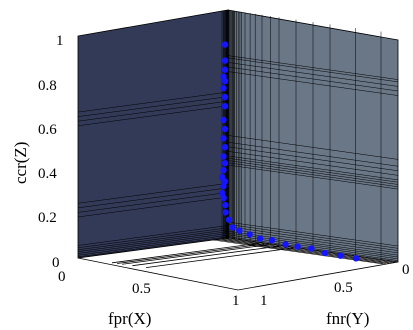 The height and width of the screenshot is (330, 413). What do you see at coordinates (20, 163) in the screenshot?
I see `z-axis-label: ccr(Z)` at bounding box center [20, 163].